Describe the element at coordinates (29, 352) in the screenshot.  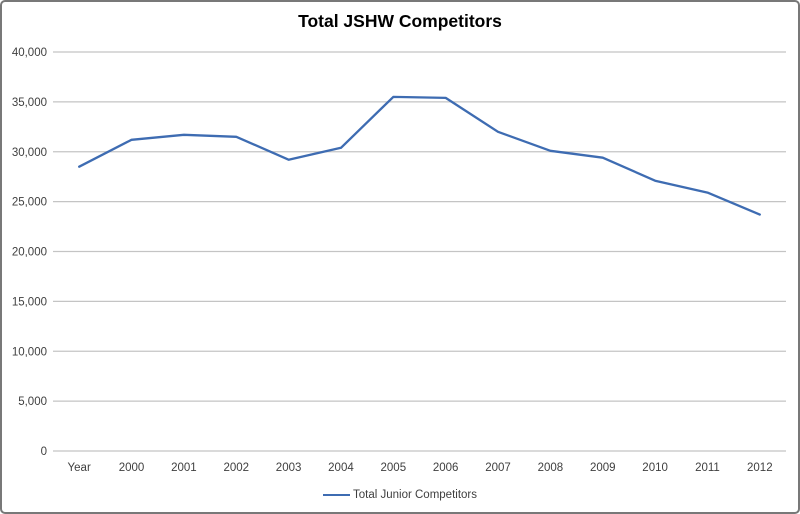
I see `y-axis-tick-label: 10,000` at that location.